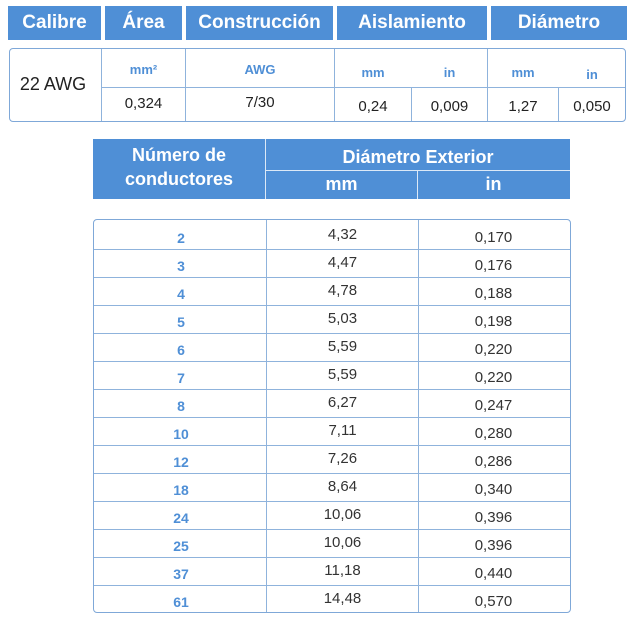  What do you see at coordinates (259, 23) in the screenshot?
I see `header-construccion: Construcción` at bounding box center [259, 23].